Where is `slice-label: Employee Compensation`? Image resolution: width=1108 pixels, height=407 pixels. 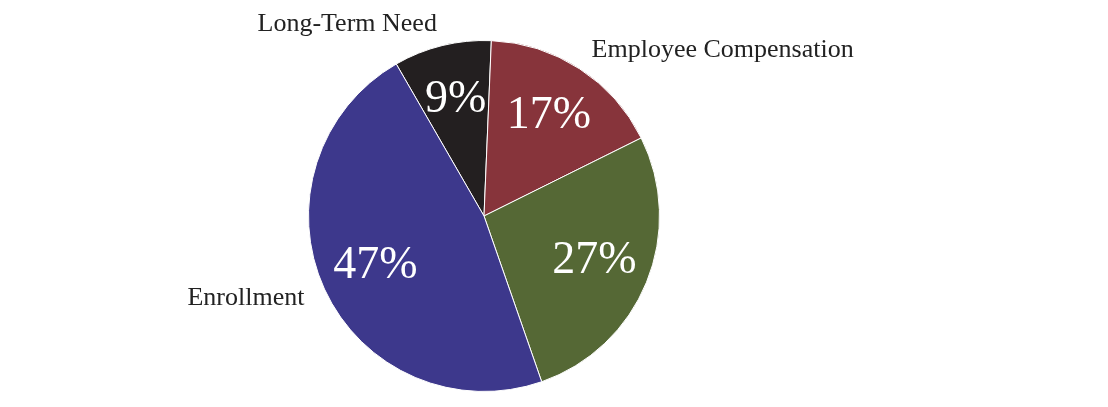 slice-label: Employee Compensation is located at coordinates (722, 49).